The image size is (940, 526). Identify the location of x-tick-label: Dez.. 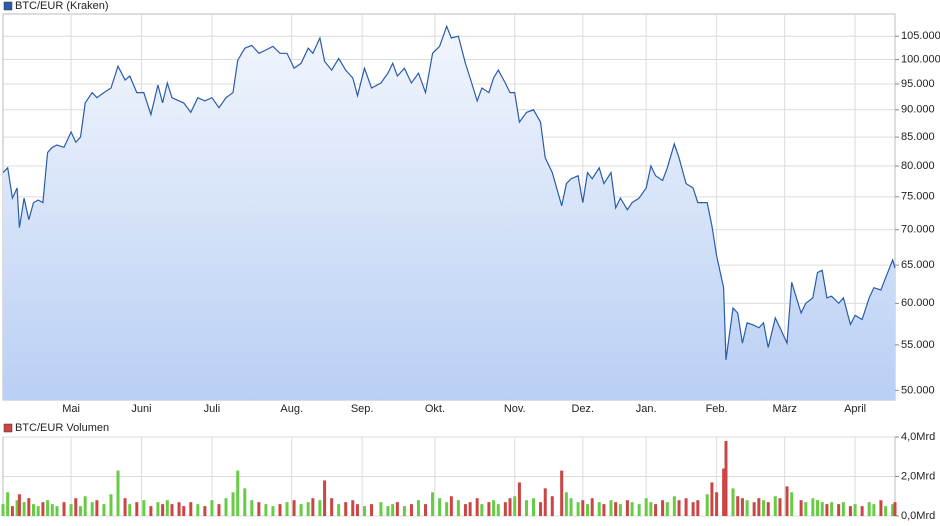
(582, 409).